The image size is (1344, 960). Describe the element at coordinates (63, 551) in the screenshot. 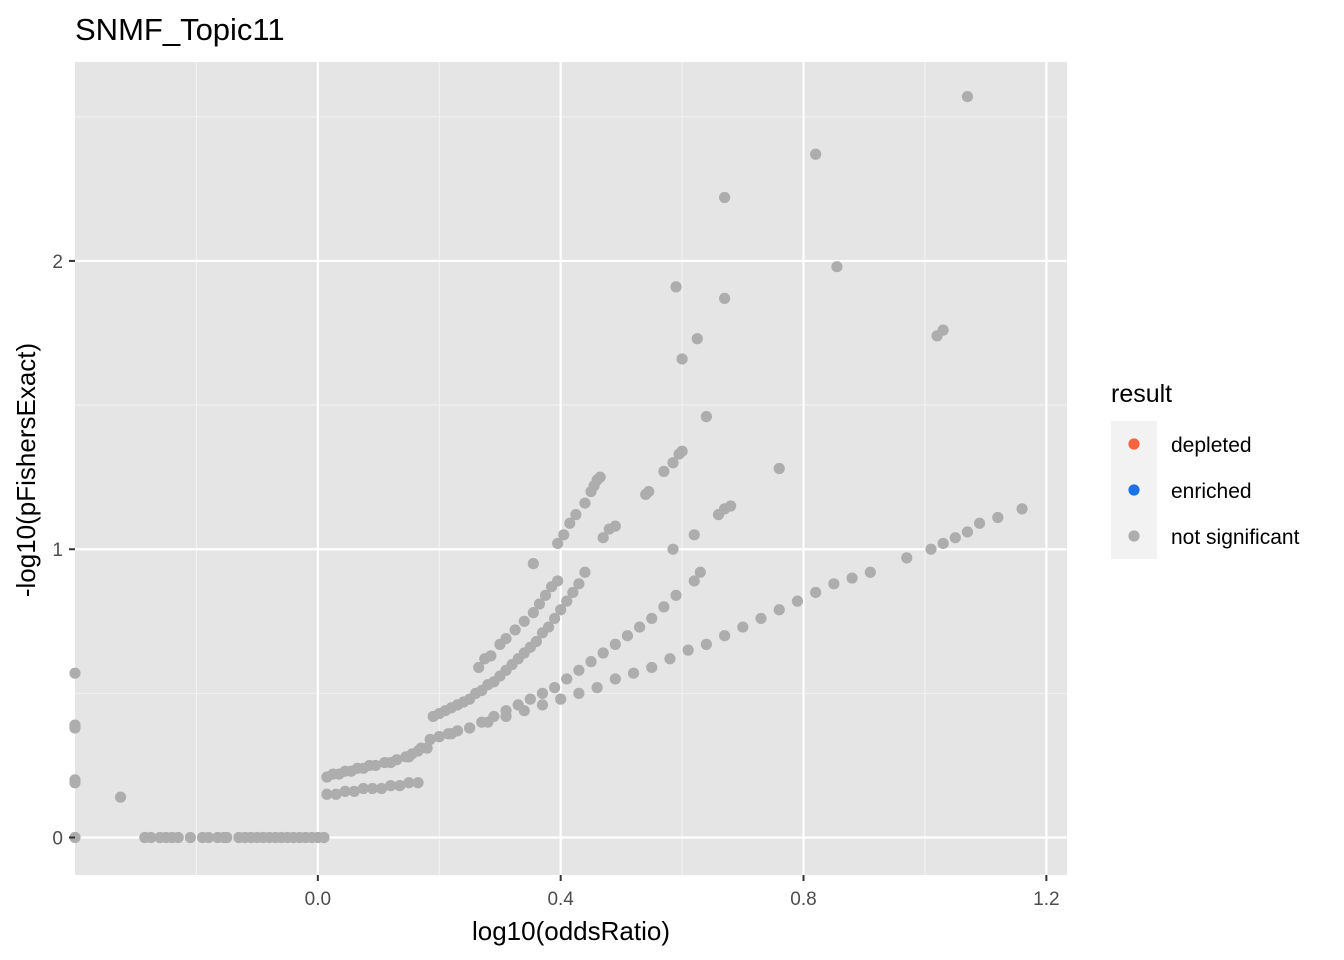

I see `y-axis-ticks: 0 1 2` at that location.